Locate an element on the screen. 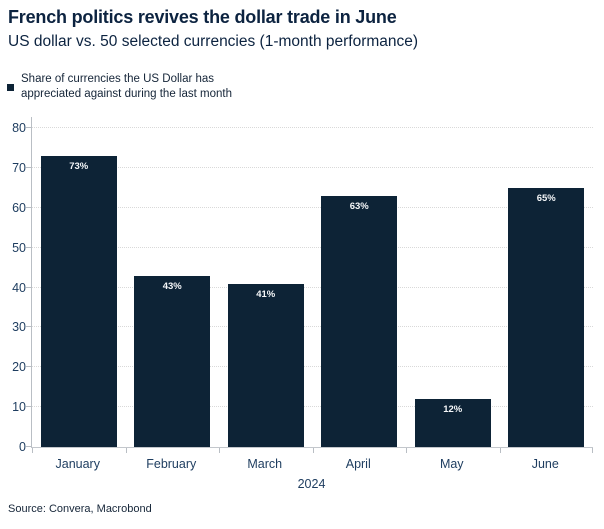 The width and height of the screenshot is (604, 529). bar-may: 12% is located at coordinates (452, 423).